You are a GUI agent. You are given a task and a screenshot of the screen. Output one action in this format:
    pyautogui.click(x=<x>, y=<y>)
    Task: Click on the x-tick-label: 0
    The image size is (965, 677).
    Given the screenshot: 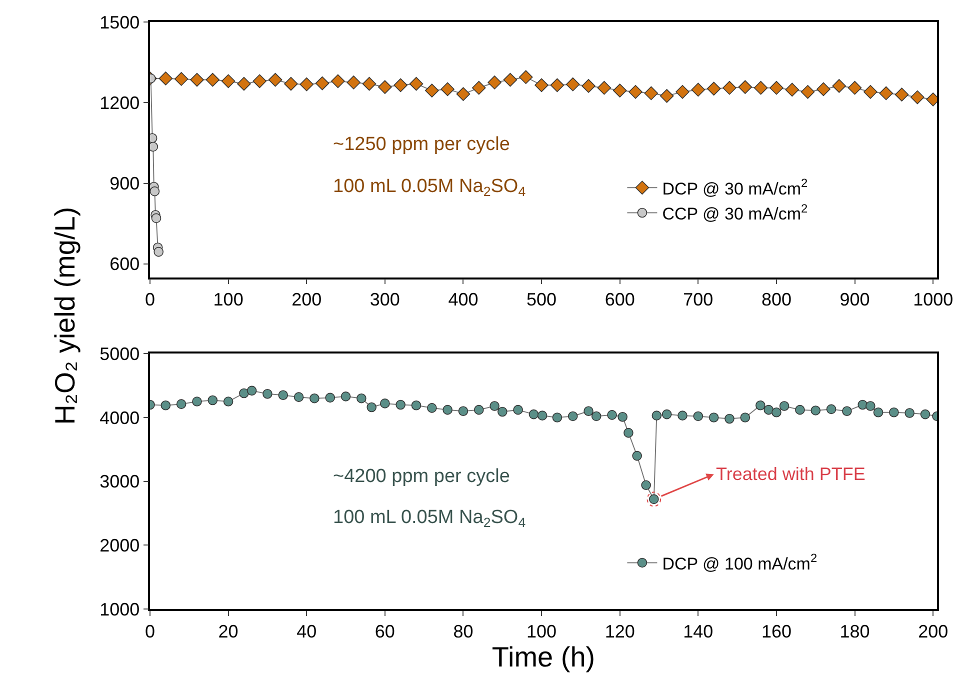 What is the action you would take?
    pyautogui.click(x=150, y=631)
    